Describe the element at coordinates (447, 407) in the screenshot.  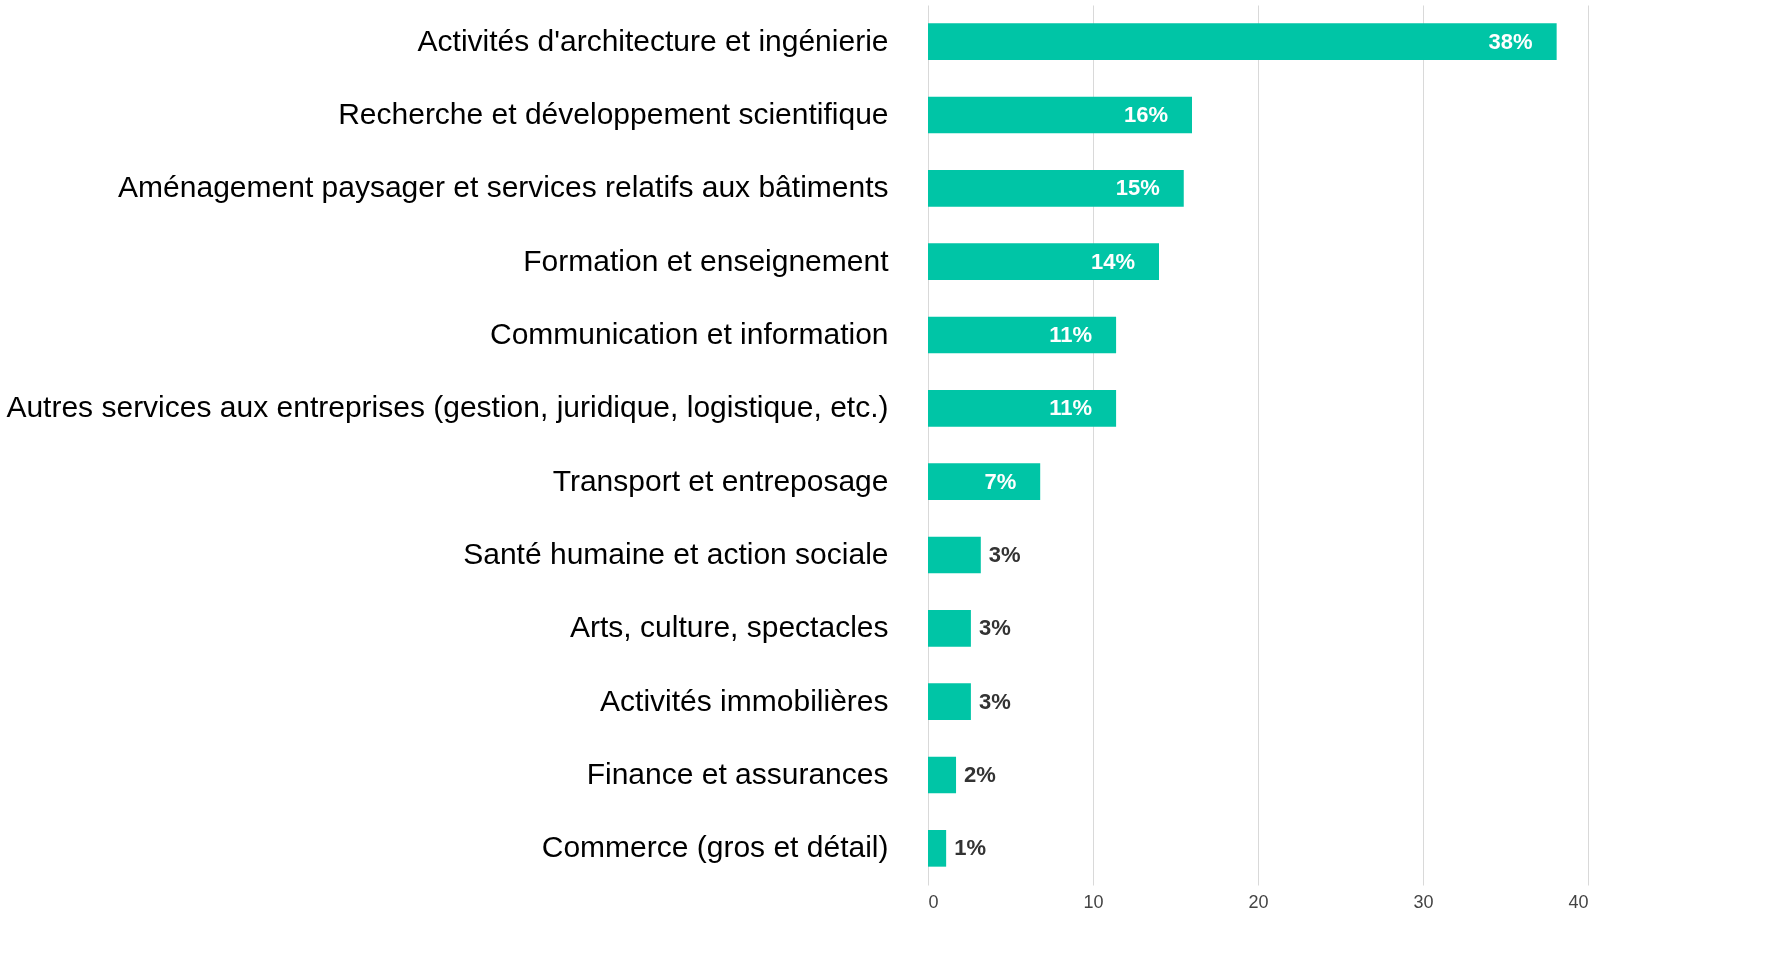
I see `y-tick-label: Autres services aux entreprises (gestion, juridique, logistique, etc.)` at that location.